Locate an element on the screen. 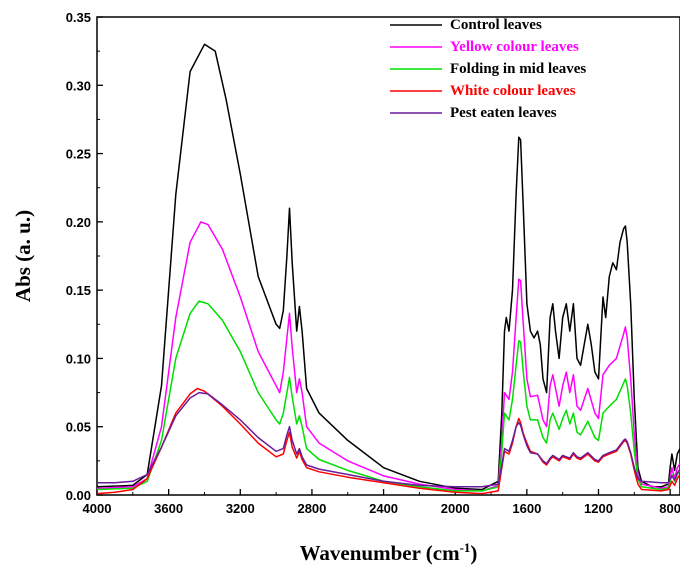  x-tick-label: 800 is located at coordinates (669, 508).